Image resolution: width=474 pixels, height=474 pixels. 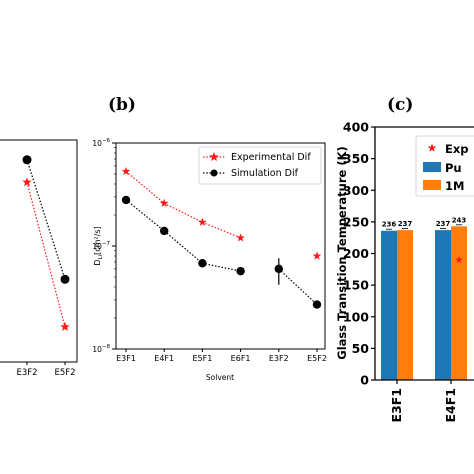 What do you see at coordinates (424, 298) in the screenshot?
I see `panel-c-bars: 236 237 237 243` at bounding box center [424, 298].